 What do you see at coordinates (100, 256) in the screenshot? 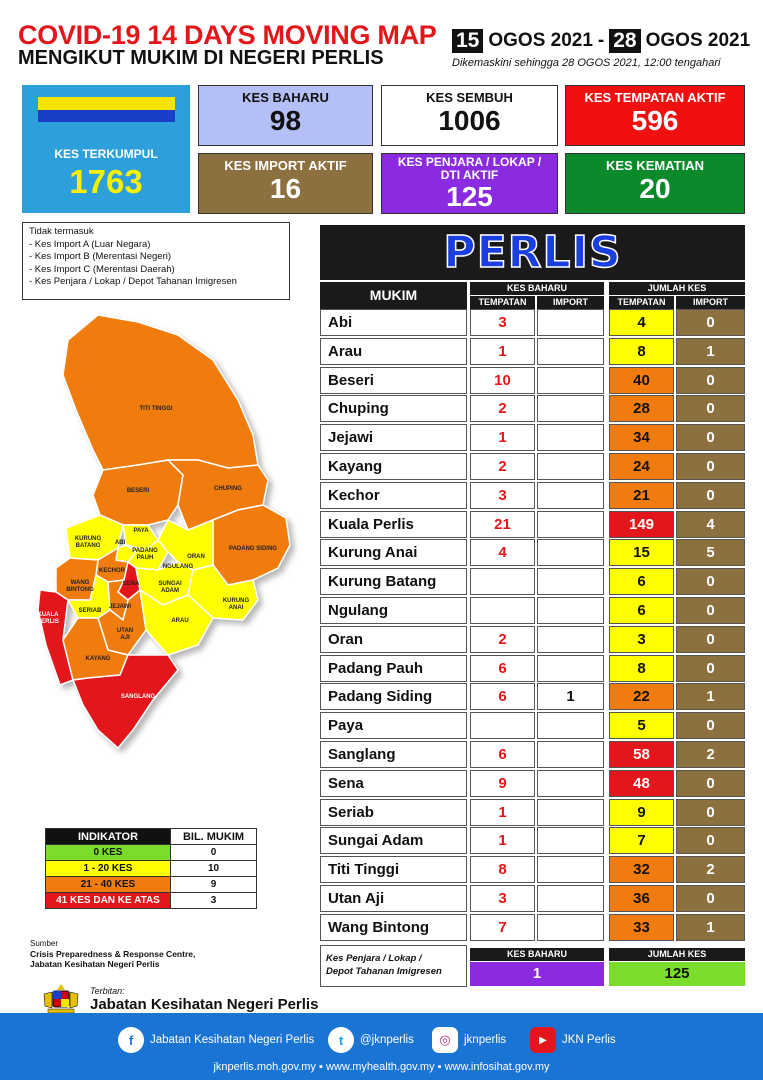
I see `note-item: - Kes Import B (Merentasi Negeri)` at bounding box center [100, 256].